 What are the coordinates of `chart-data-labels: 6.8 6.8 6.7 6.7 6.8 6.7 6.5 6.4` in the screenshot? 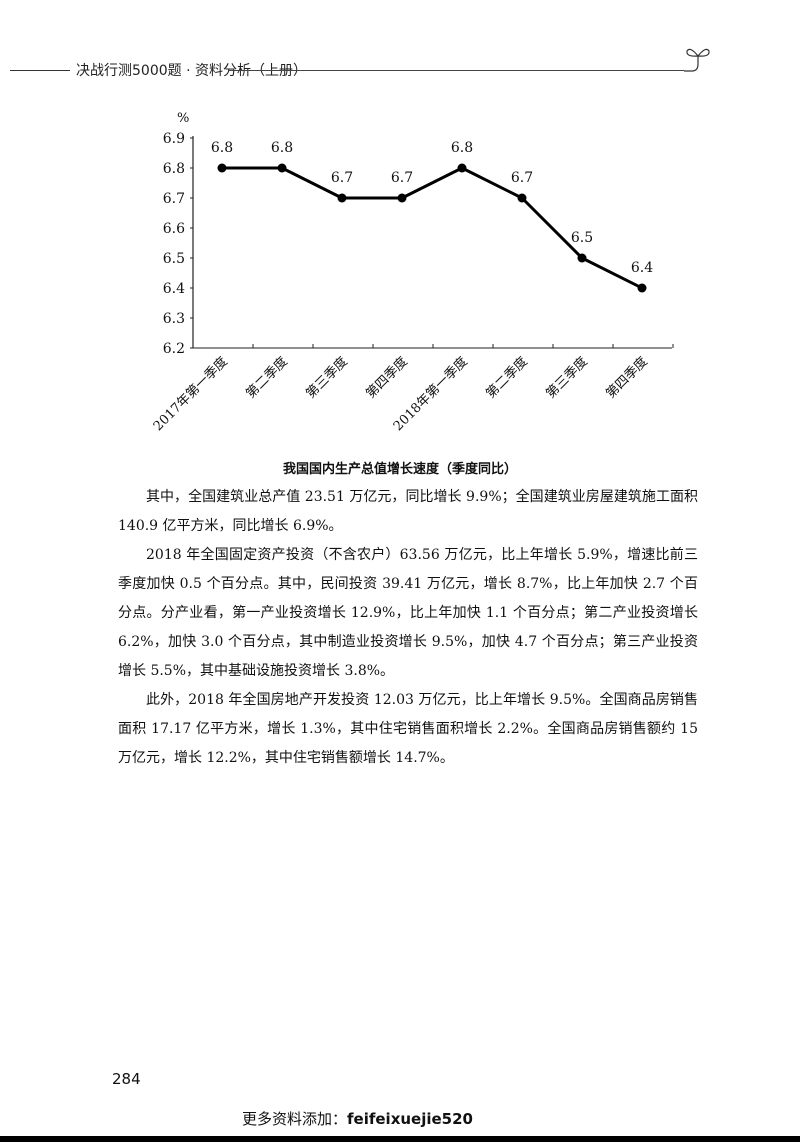 It's located at (432, 208).